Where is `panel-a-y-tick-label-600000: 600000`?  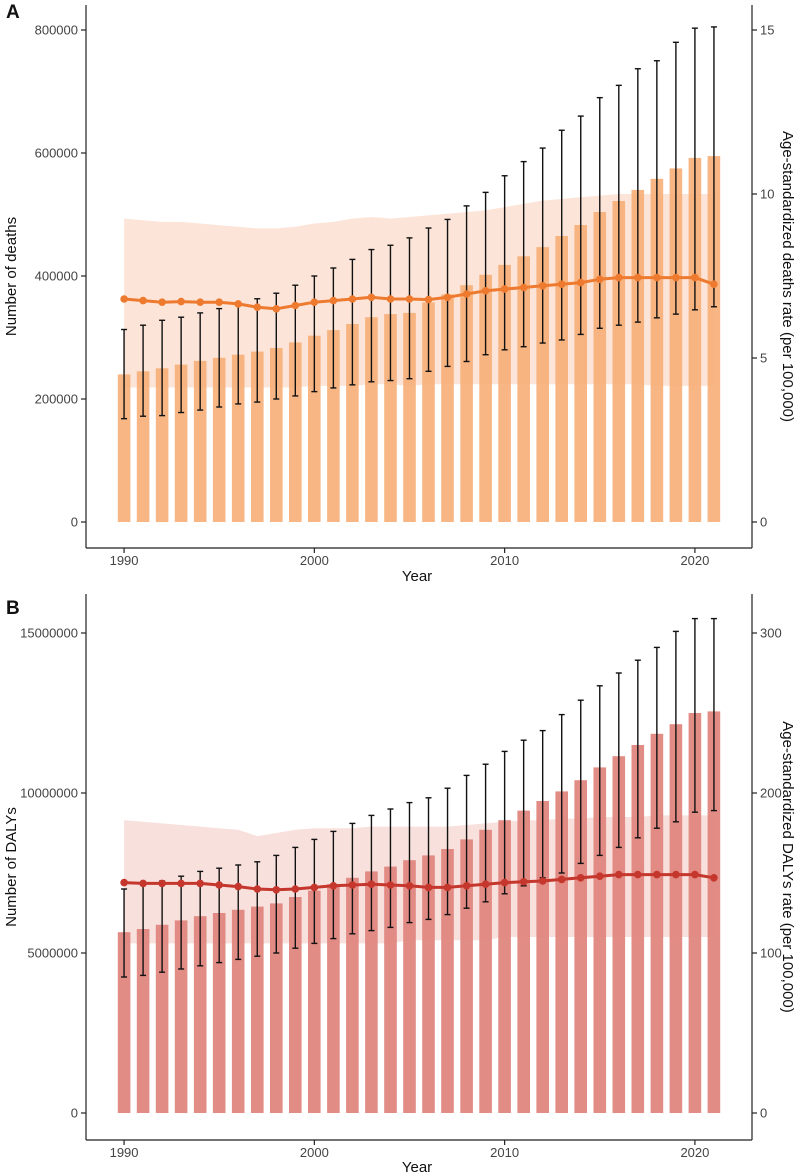
panel-a-y-tick-label-600000: 600000 is located at coordinates (56, 153).